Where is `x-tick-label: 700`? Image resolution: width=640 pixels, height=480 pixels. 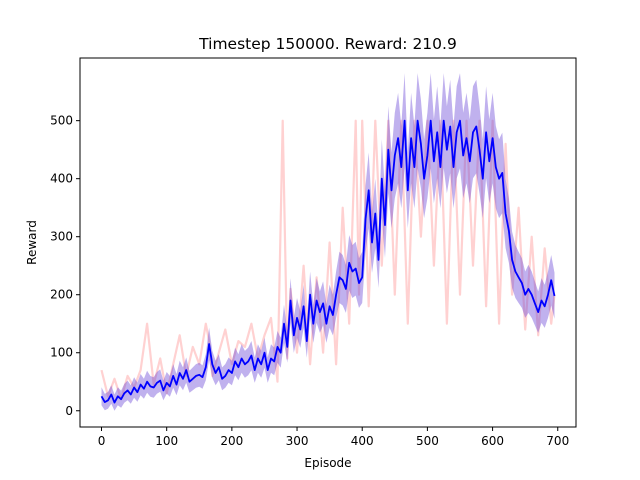 x-tick-label: 700 is located at coordinates (557, 441).